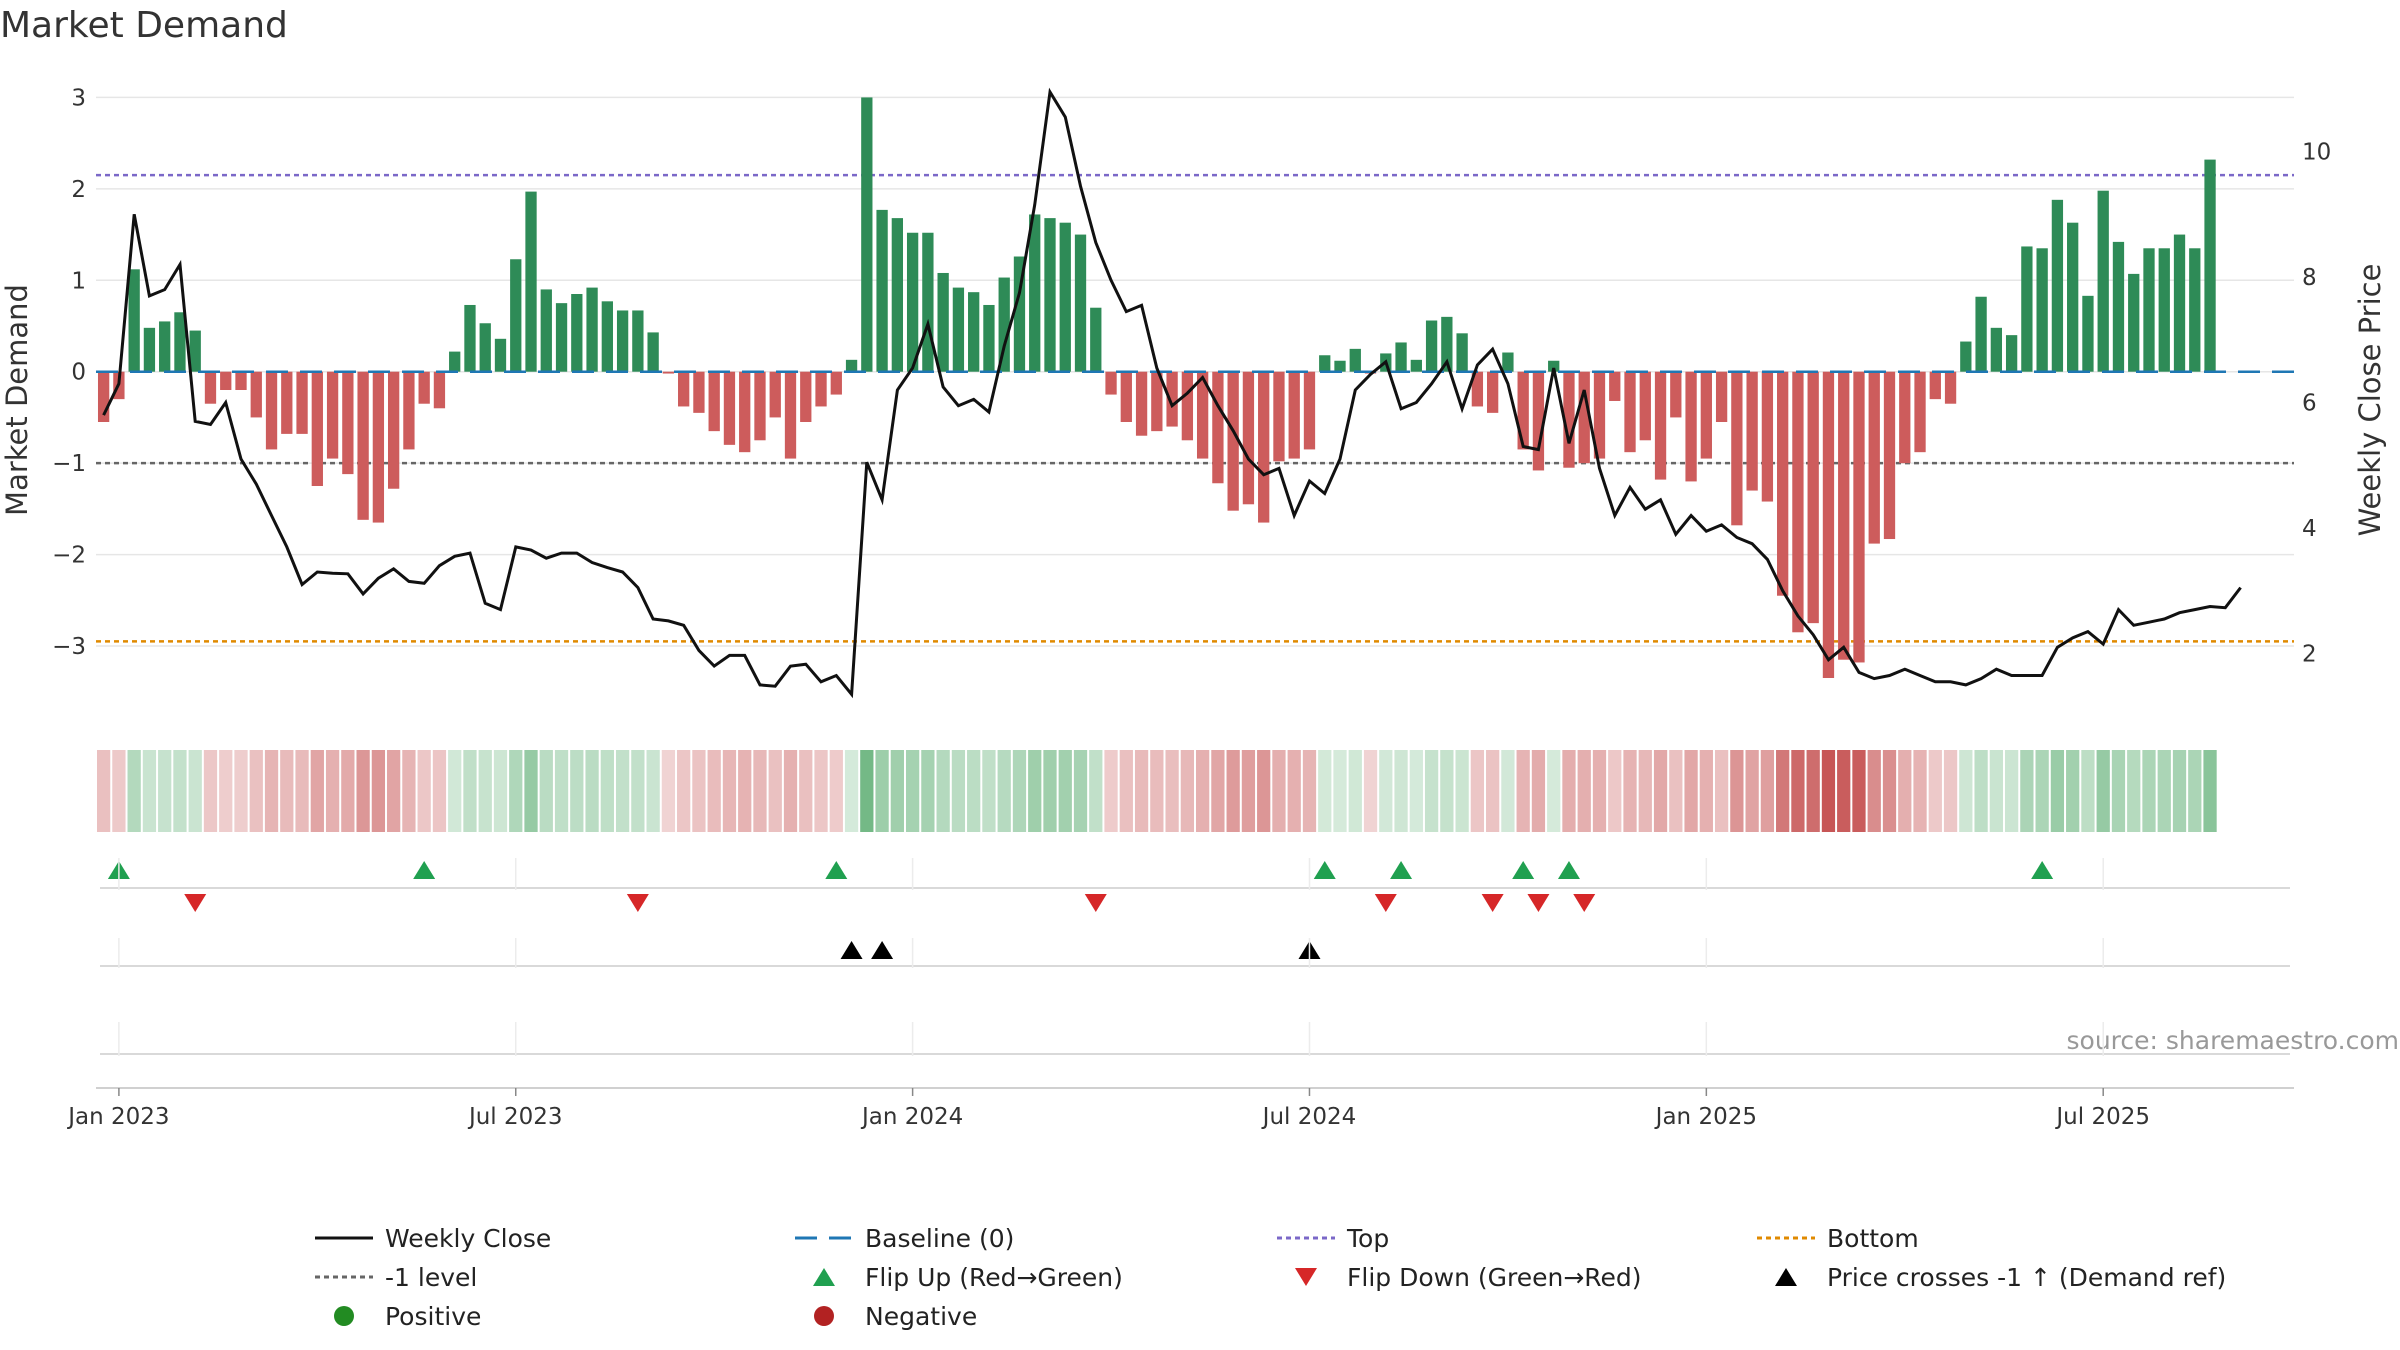 Image resolution: width=2400 pixels, height=1350 pixels. What do you see at coordinates (921, 1316) in the screenshot?
I see `legend-label: Negative` at bounding box center [921, 1316].